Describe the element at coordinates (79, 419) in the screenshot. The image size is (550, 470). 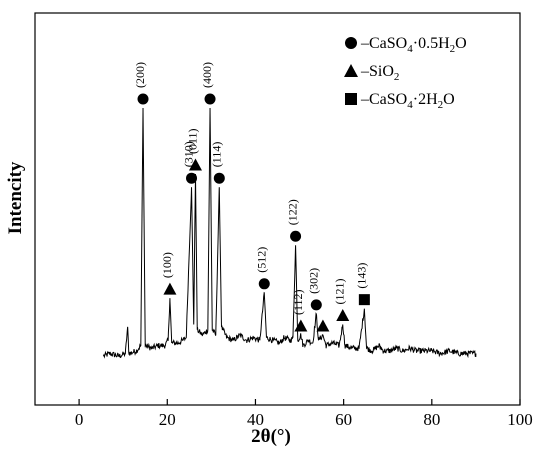
I see `x-tick-label: 0` at that location.